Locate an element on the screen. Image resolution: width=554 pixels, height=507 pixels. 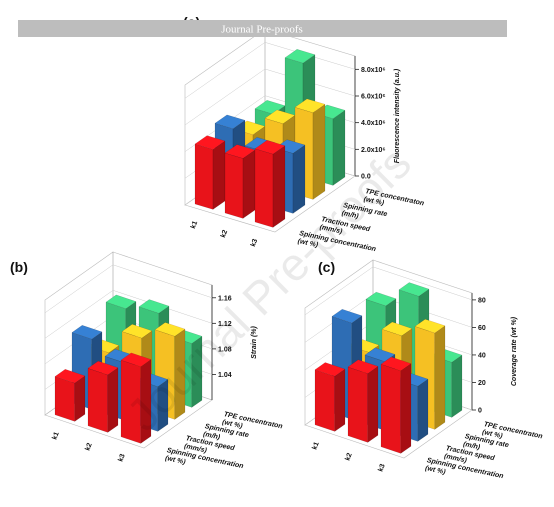
y-axis-label: Coverage rate (wt %) is located at coordinates (514, 351).